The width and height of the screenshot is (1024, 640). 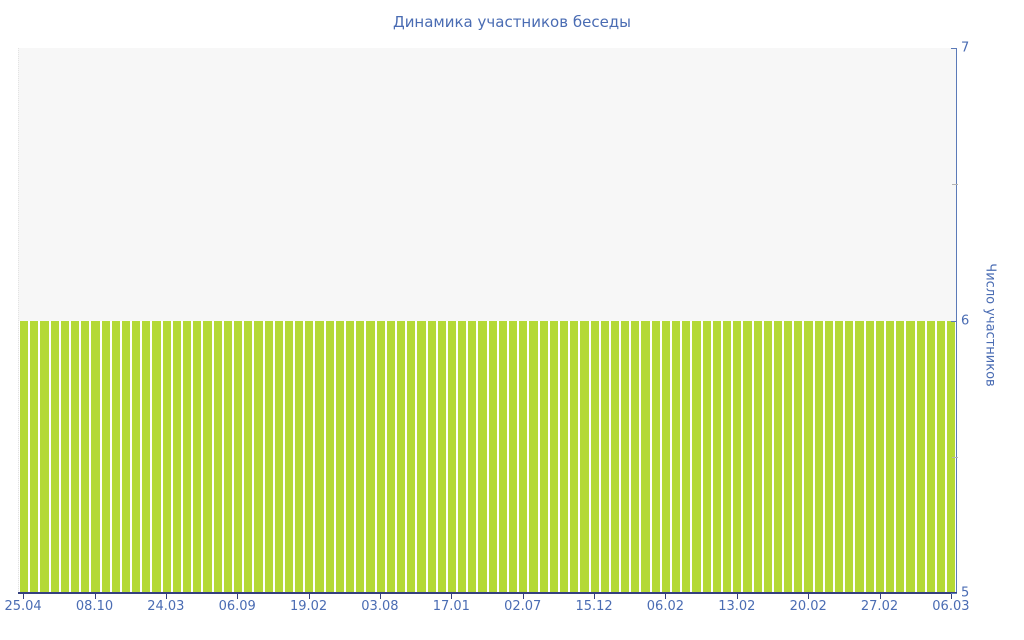 I want to click on x-tick-label: 08.10, so click(x=94, y=606).